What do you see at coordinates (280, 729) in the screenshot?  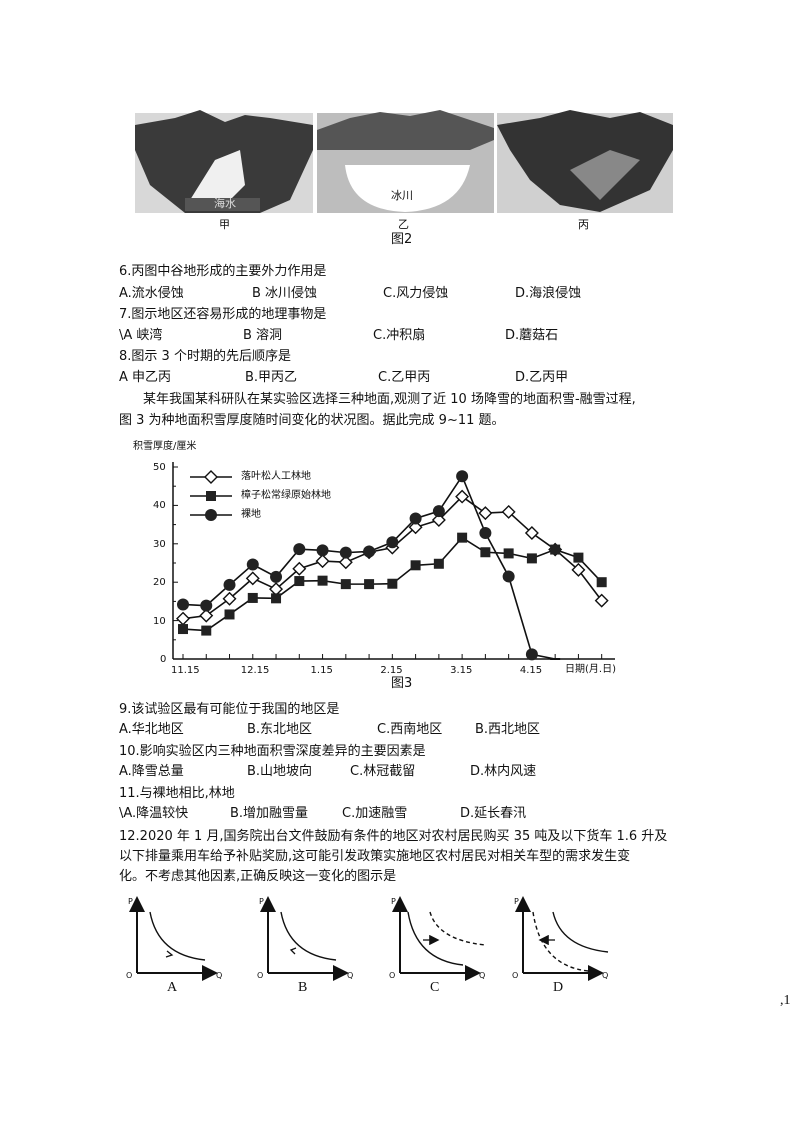 I see `q9-option-b: B.东北地区` at bounding box center [280, 729].